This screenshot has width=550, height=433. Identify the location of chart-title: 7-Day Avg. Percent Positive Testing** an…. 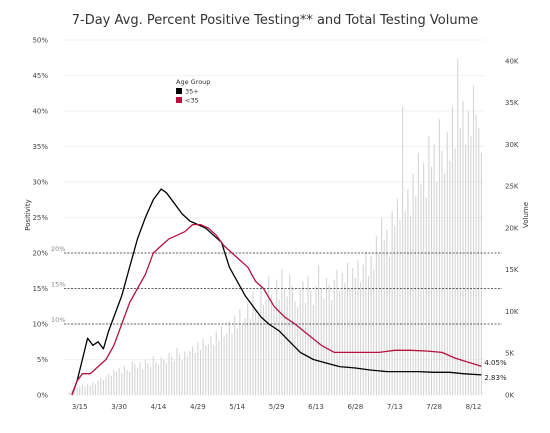
(275, 20).